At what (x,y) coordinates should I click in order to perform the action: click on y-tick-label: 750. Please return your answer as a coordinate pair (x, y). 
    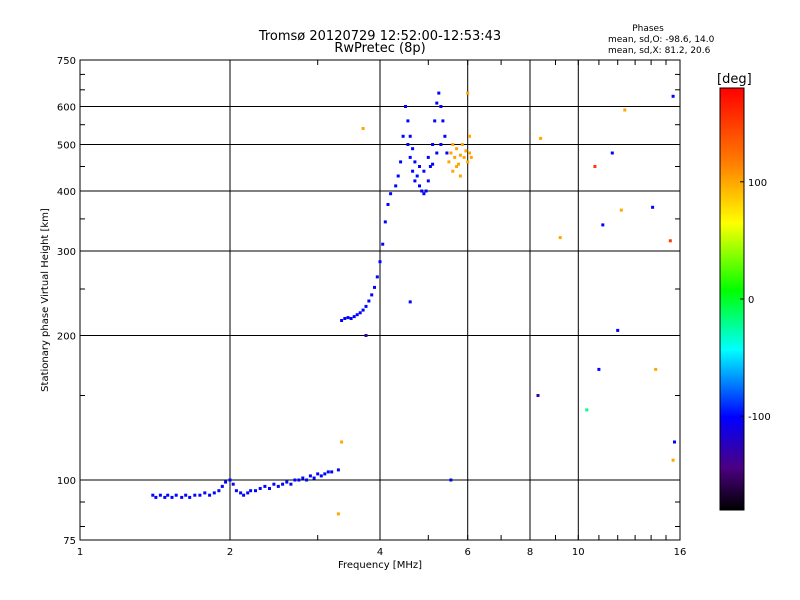
    Looking at the image, I should click on (66, 61).